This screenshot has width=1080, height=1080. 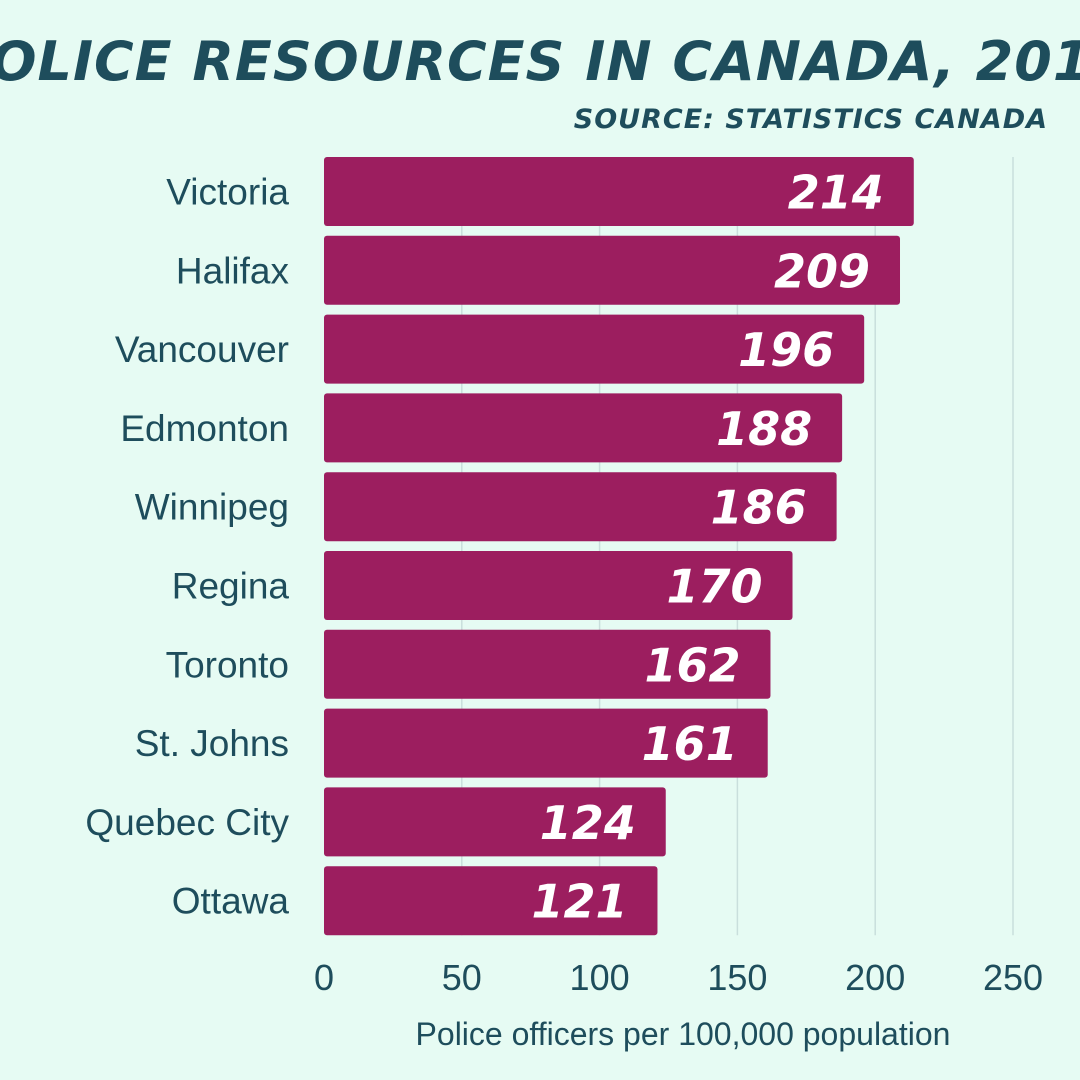 I want to click on value-label: 170, so click(x=714, y=587).